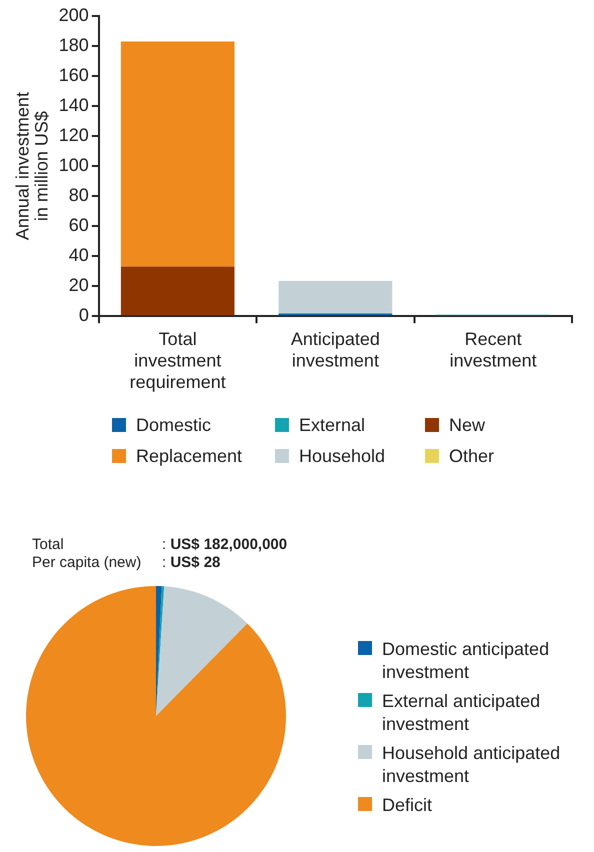 This screenshot has width=594, height=852. Describe the element at coordinates (332, 425) in the screenshot. I see `legend-label: External` at that location.